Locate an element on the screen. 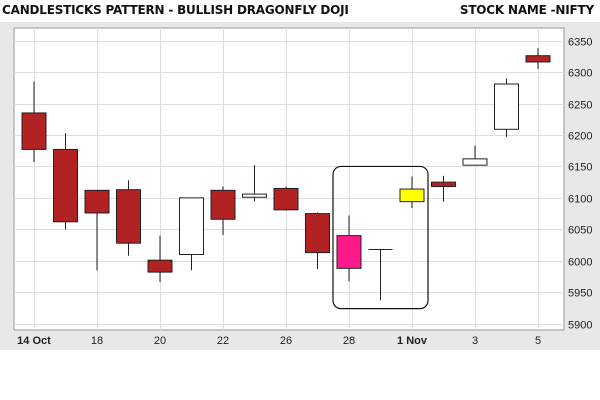  x-tick-label: 20 is located at coordinates (160, 341).